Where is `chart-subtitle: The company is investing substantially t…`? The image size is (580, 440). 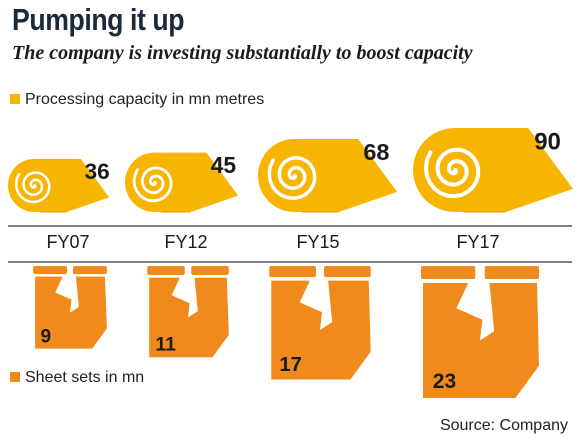 chart-subtitle: The company is investing substantially t… is located at coordinates (242, 53).